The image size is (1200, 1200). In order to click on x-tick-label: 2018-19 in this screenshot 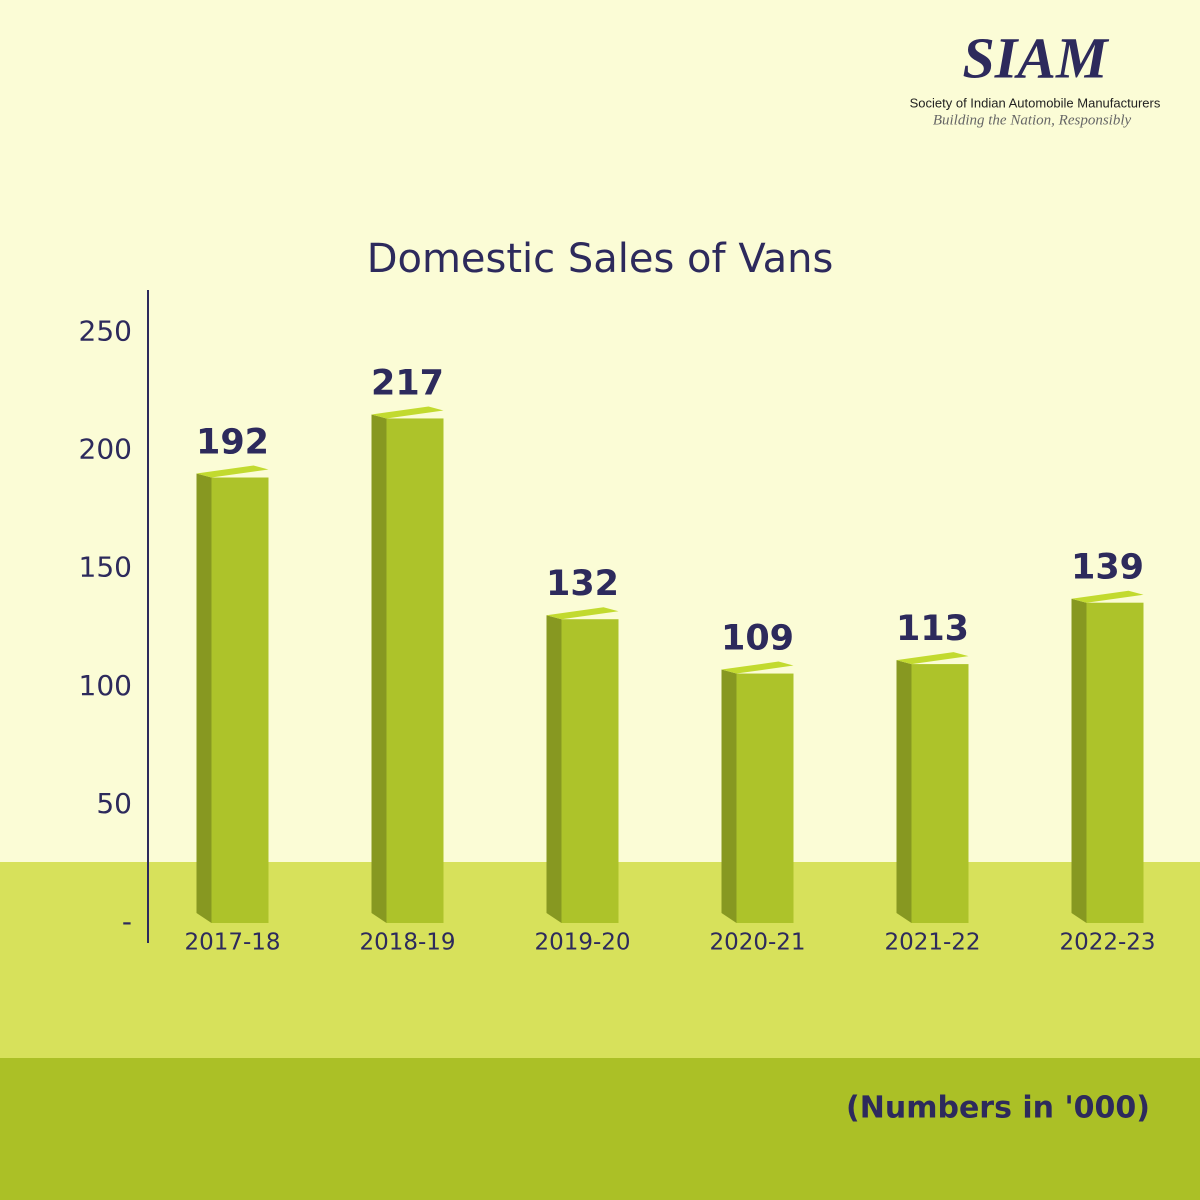, I will do `click(407, 943)`.